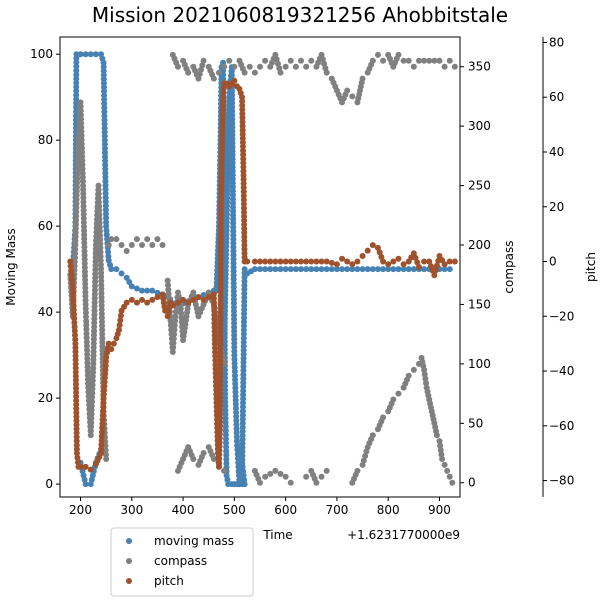 The image size is (600, 600). I want to click on x-tick-label: 500, so click(234, 510).